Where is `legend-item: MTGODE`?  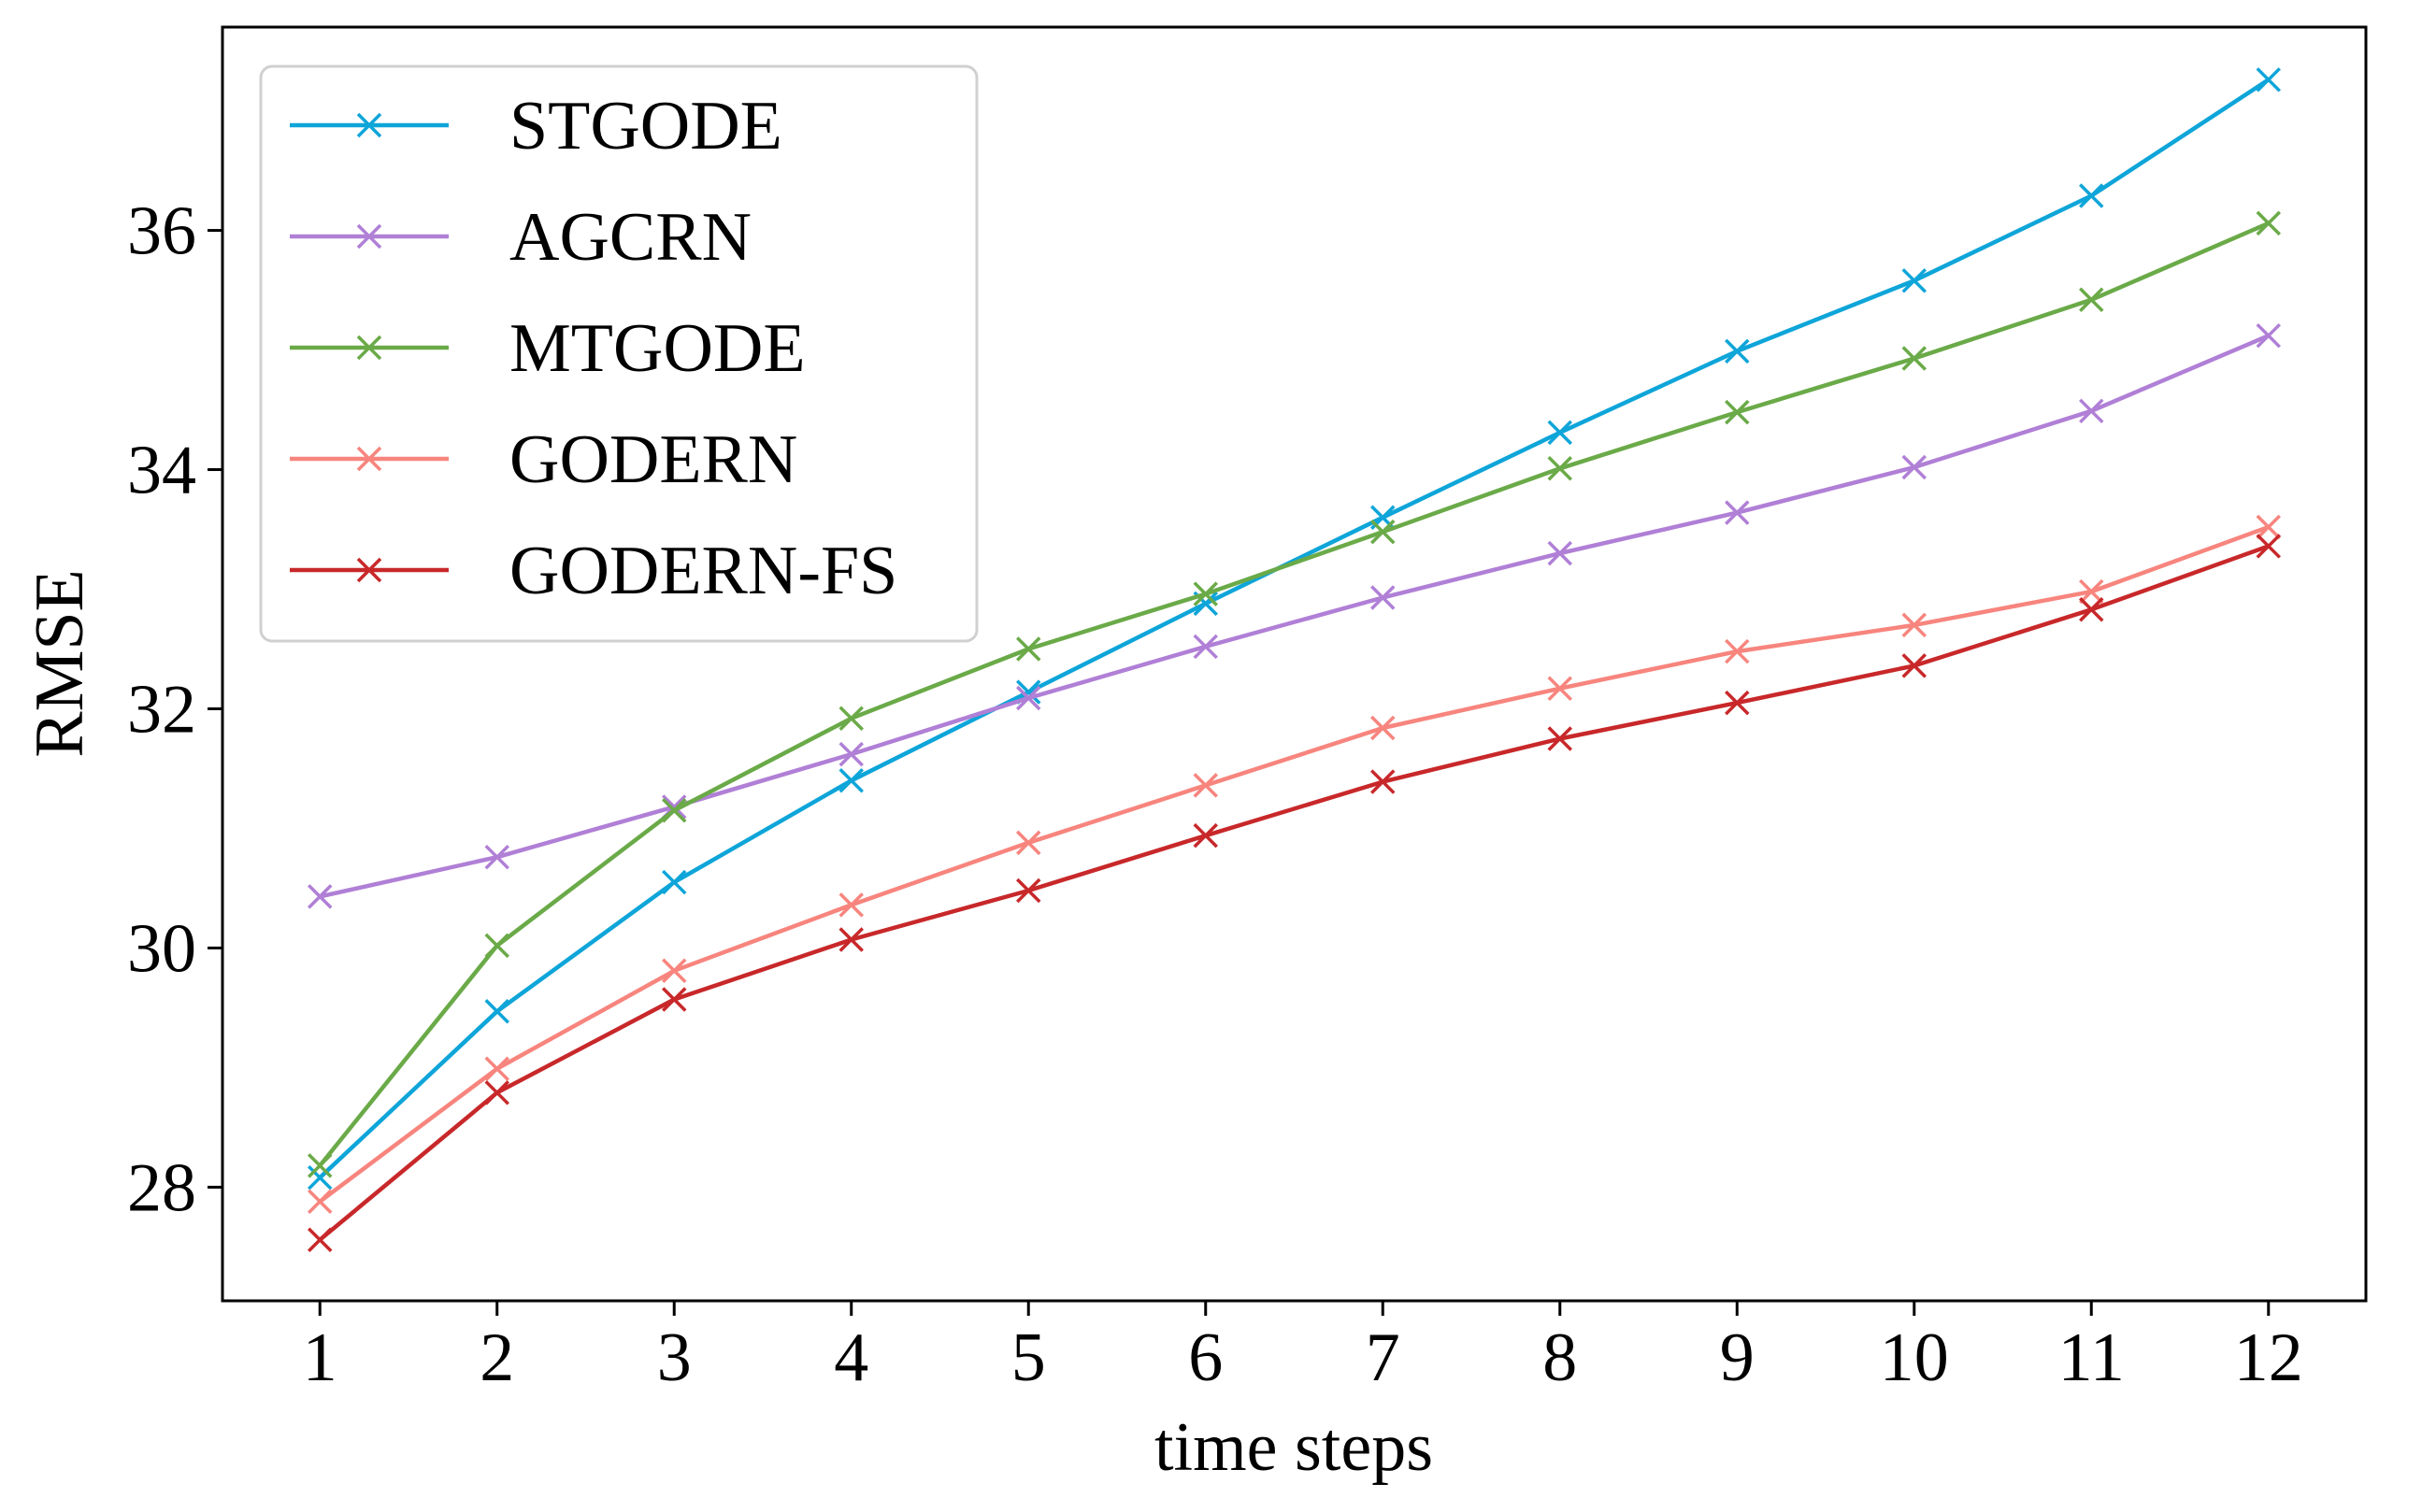 legend-item: MTGODE is located at coordinates (548, 348).